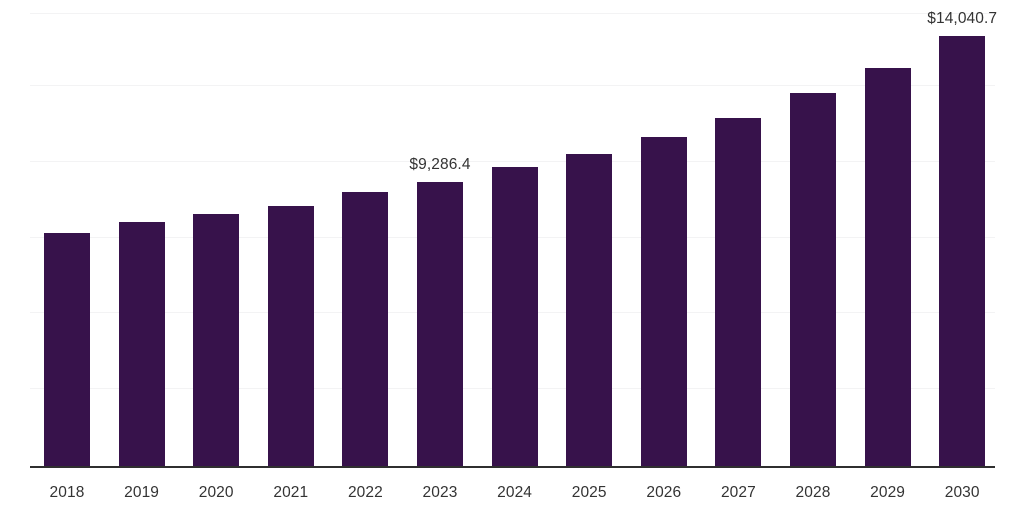 Image resolution: width=1024 pixels, height=512 pixels. Describe the element at coordinates (142, 492) in the screenshot. I see `x-tick-label-2019: 2019` at that location.